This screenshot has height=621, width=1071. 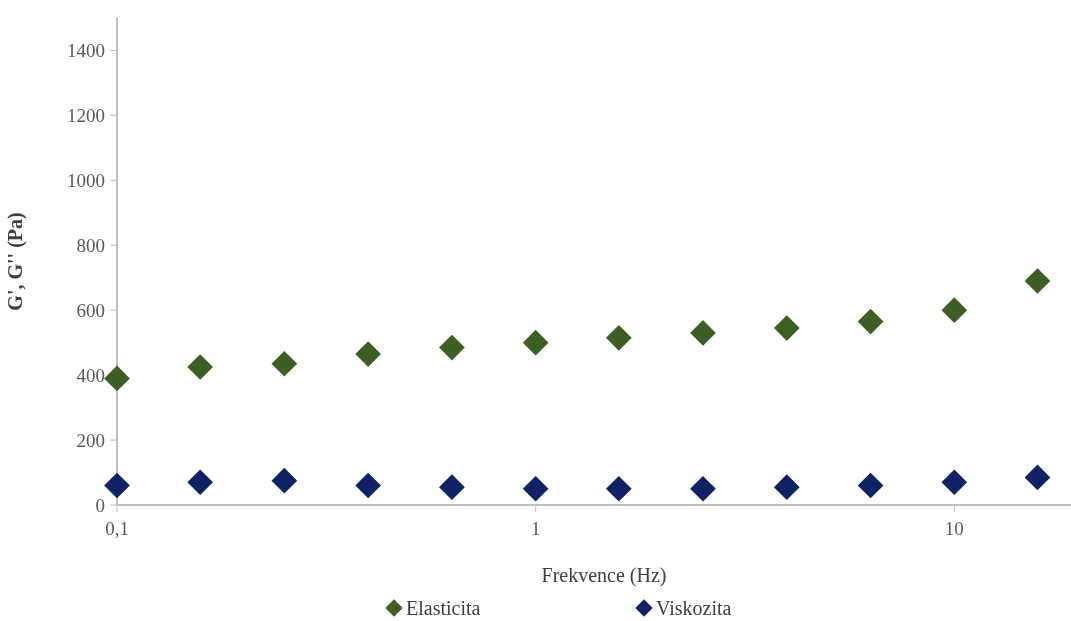 What do you see at coordinates (443, 608) in the screenshot?
I see `legend-label: Elasticita` at bounding box center [443, 608].